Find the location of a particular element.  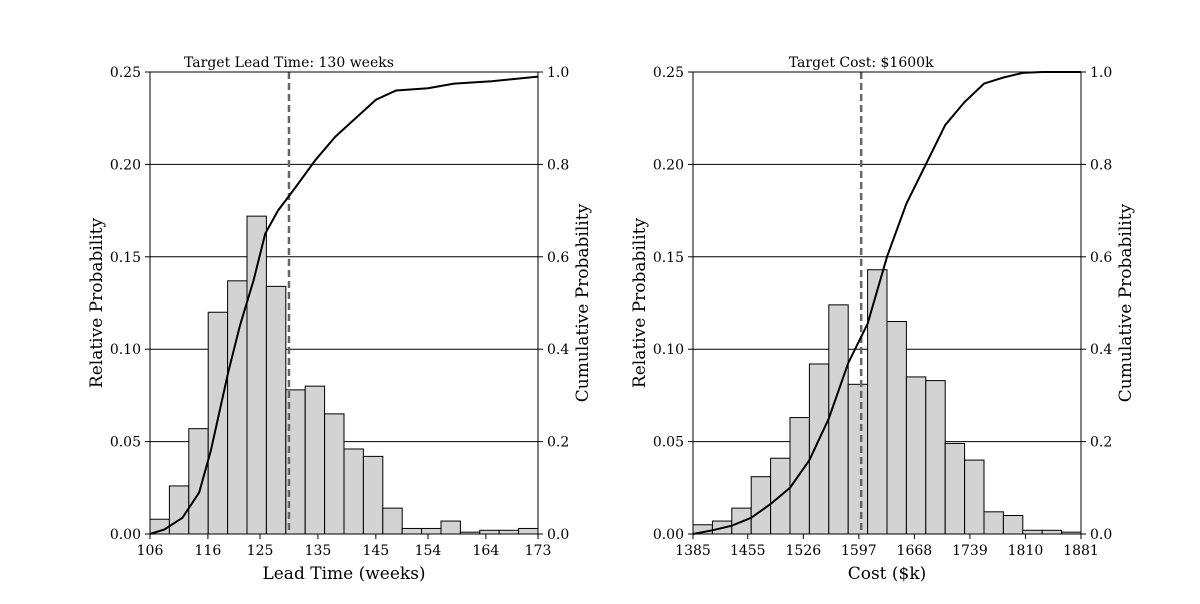

x-tick-label: 164 is located at coordinates (486, 551).